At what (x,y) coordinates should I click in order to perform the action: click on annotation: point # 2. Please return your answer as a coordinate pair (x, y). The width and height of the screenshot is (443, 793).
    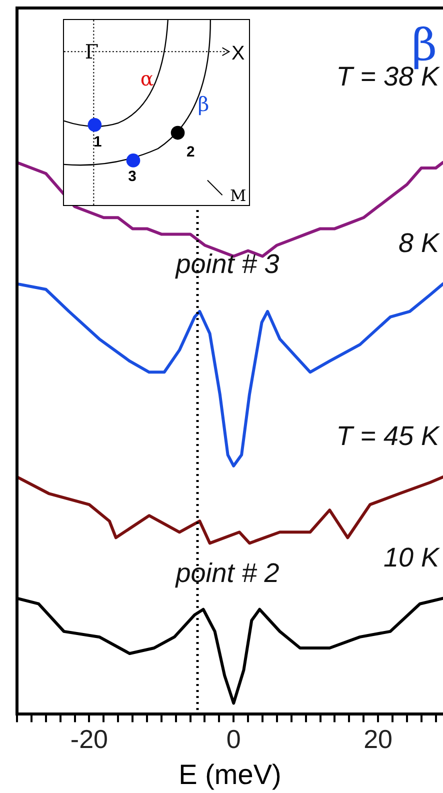
    Looking at the image, I should click on (227, 573).